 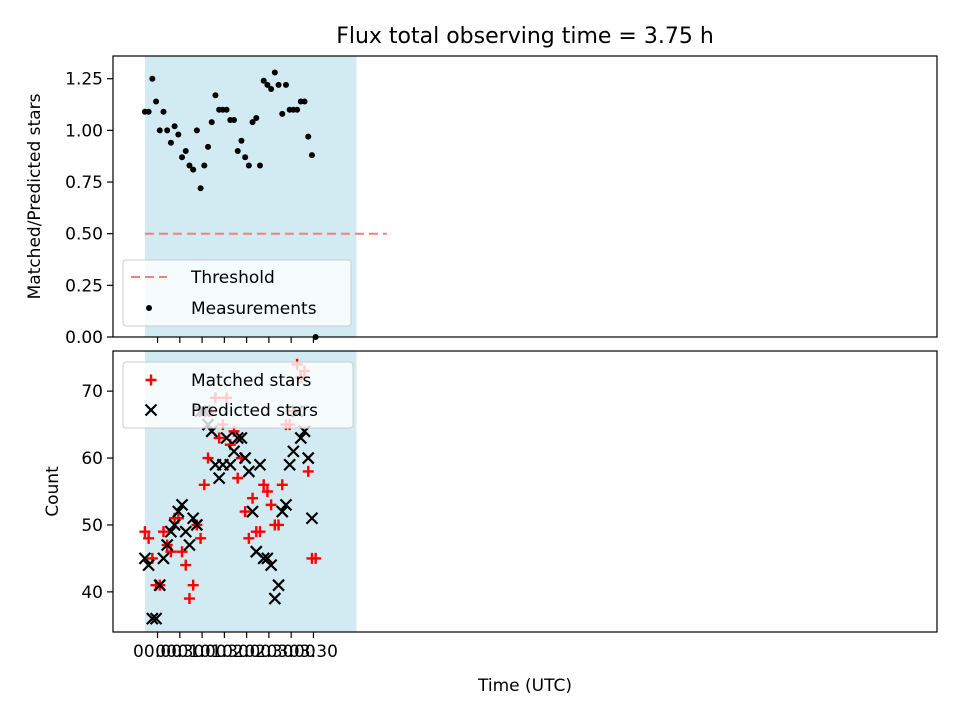 I want to click on y-tick-label: 1.25, so click(x=84, y=80).